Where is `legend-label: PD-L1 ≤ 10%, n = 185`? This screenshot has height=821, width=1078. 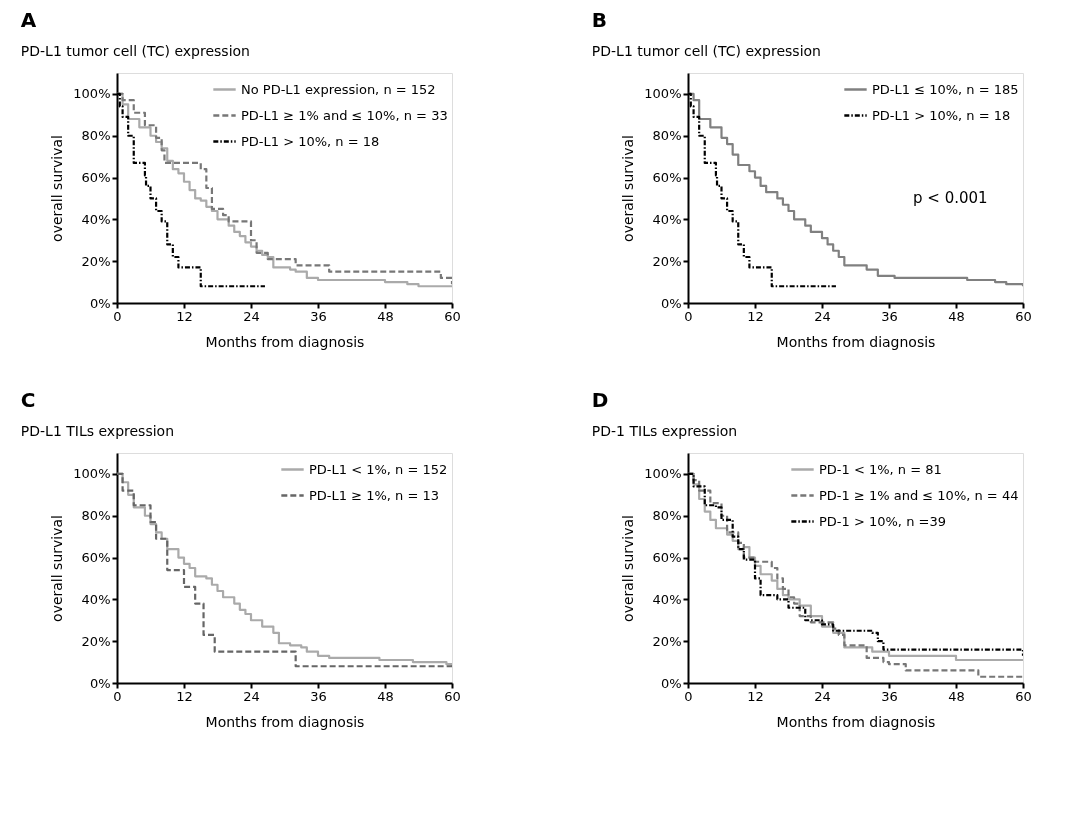
legend-label: PD-L1 ≤ 10%, n = 185 is located at coordinates (945, 89).